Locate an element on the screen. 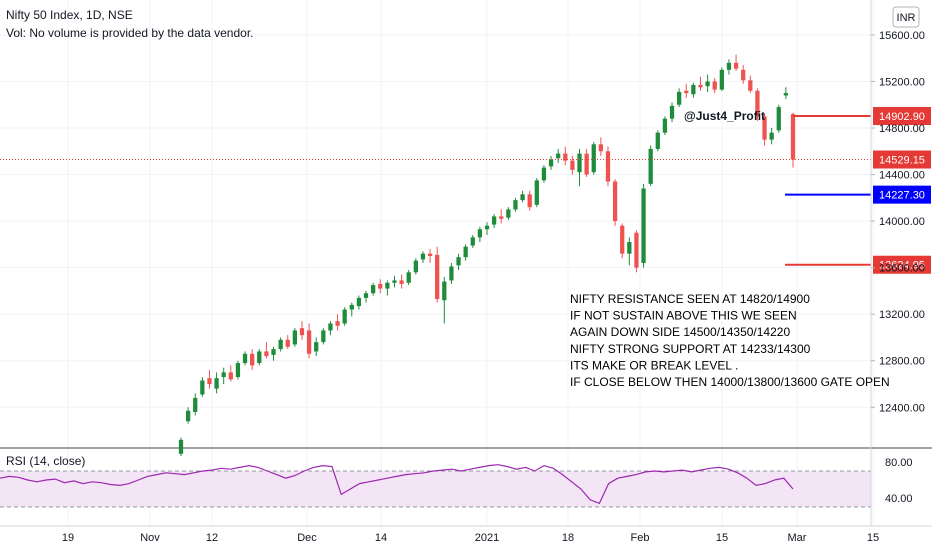 This screenshot has width=932, height=550. y-tick-label-0: 15600.00 is located at coordinates (902, 36).